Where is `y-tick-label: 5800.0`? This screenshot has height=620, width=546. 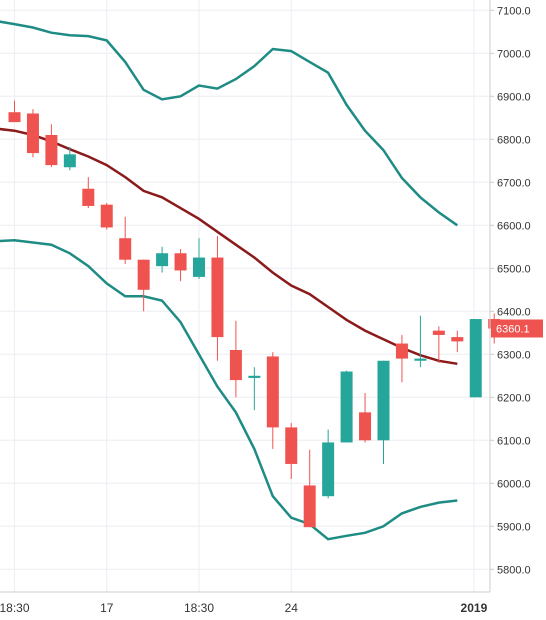 y-tick-label: 5800.0 is located at coordinates (514, 570).